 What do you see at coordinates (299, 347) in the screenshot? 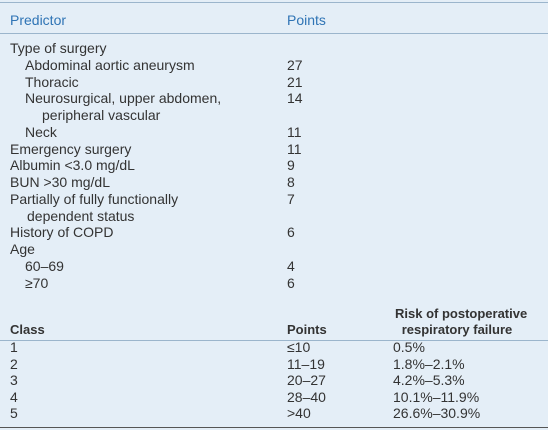
I see `cell-text: ≤10` at bounding box center [299, 347].